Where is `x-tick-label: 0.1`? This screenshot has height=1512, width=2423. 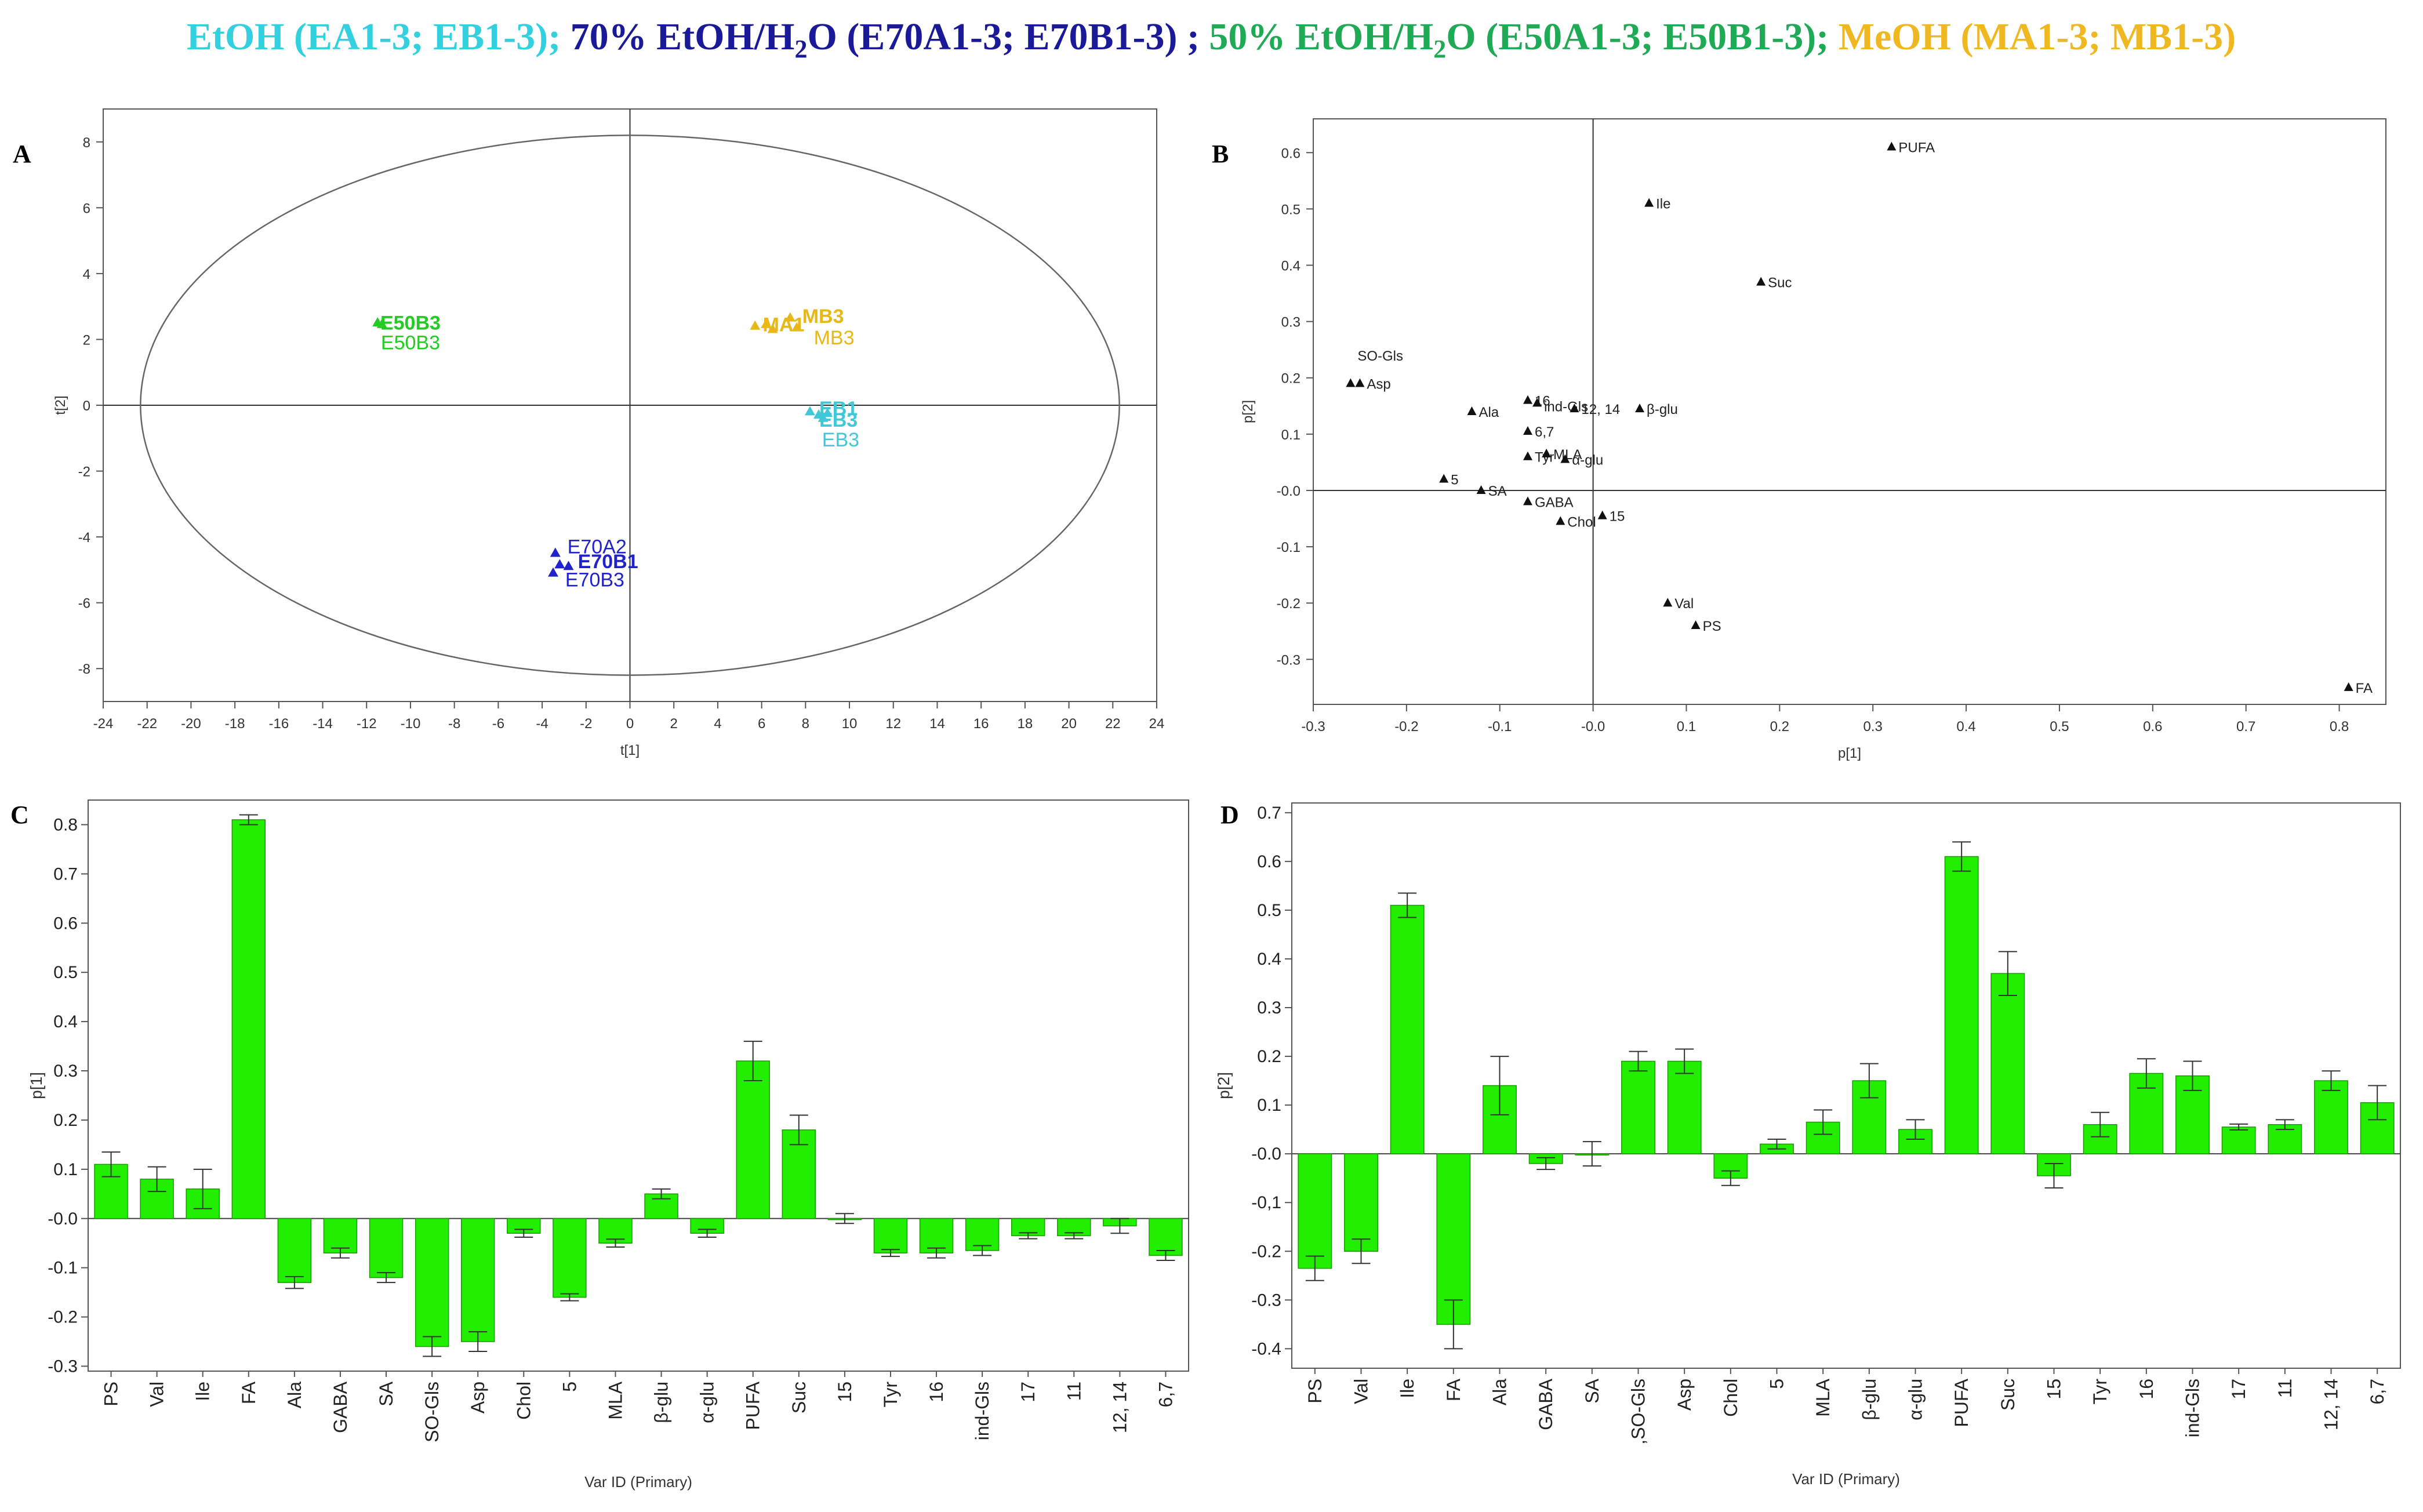
x-tick-label: 0.1 is located at coordinates (1686, 727).